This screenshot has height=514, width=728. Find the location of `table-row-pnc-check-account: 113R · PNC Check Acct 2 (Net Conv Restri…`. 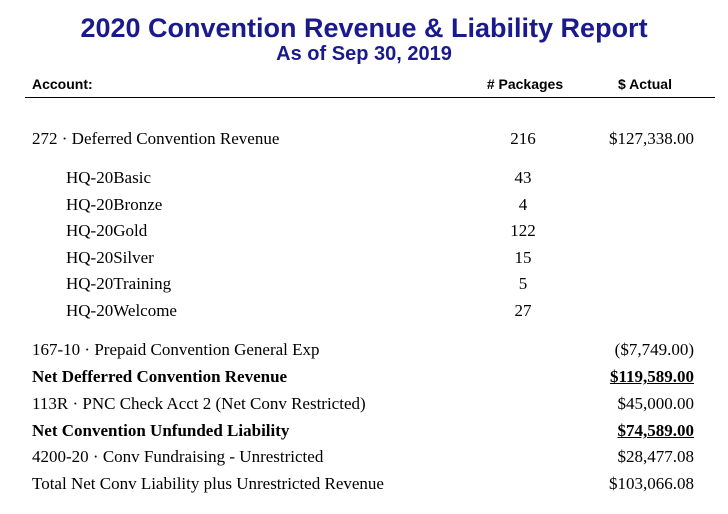

table-row-pnc-check-account: 113R · PNC Check Acct 2 (Net Conv Restri… is located at coordinates (364, 404).